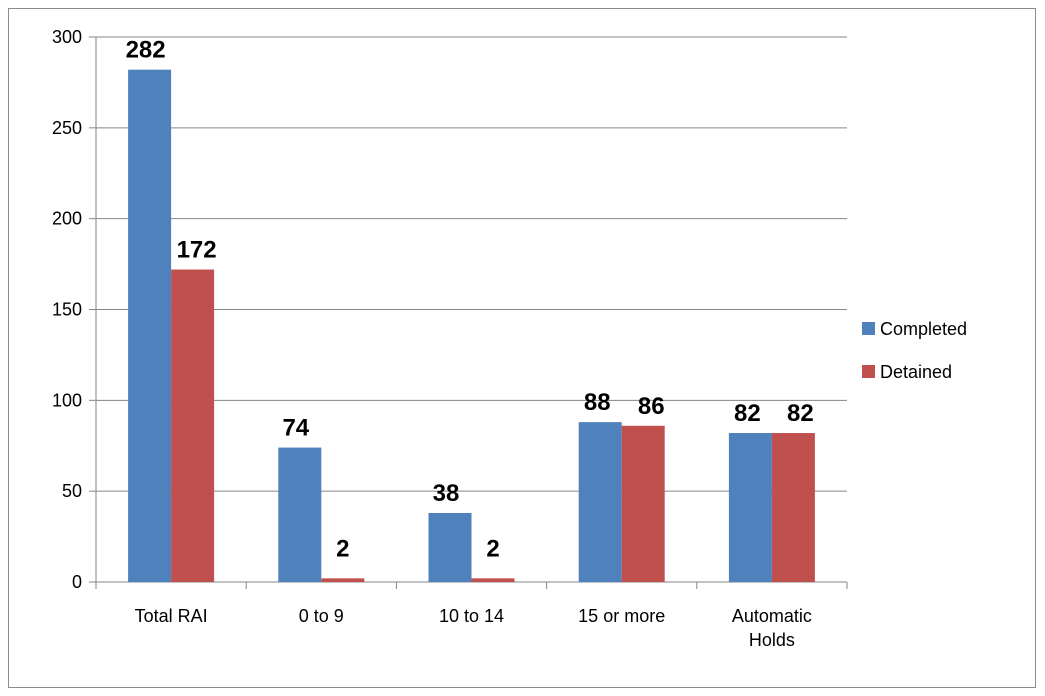  What do you see at coordinates (197, 250) in the screenshot?
I see `data-label: 172` at bounding box center [197, 250].